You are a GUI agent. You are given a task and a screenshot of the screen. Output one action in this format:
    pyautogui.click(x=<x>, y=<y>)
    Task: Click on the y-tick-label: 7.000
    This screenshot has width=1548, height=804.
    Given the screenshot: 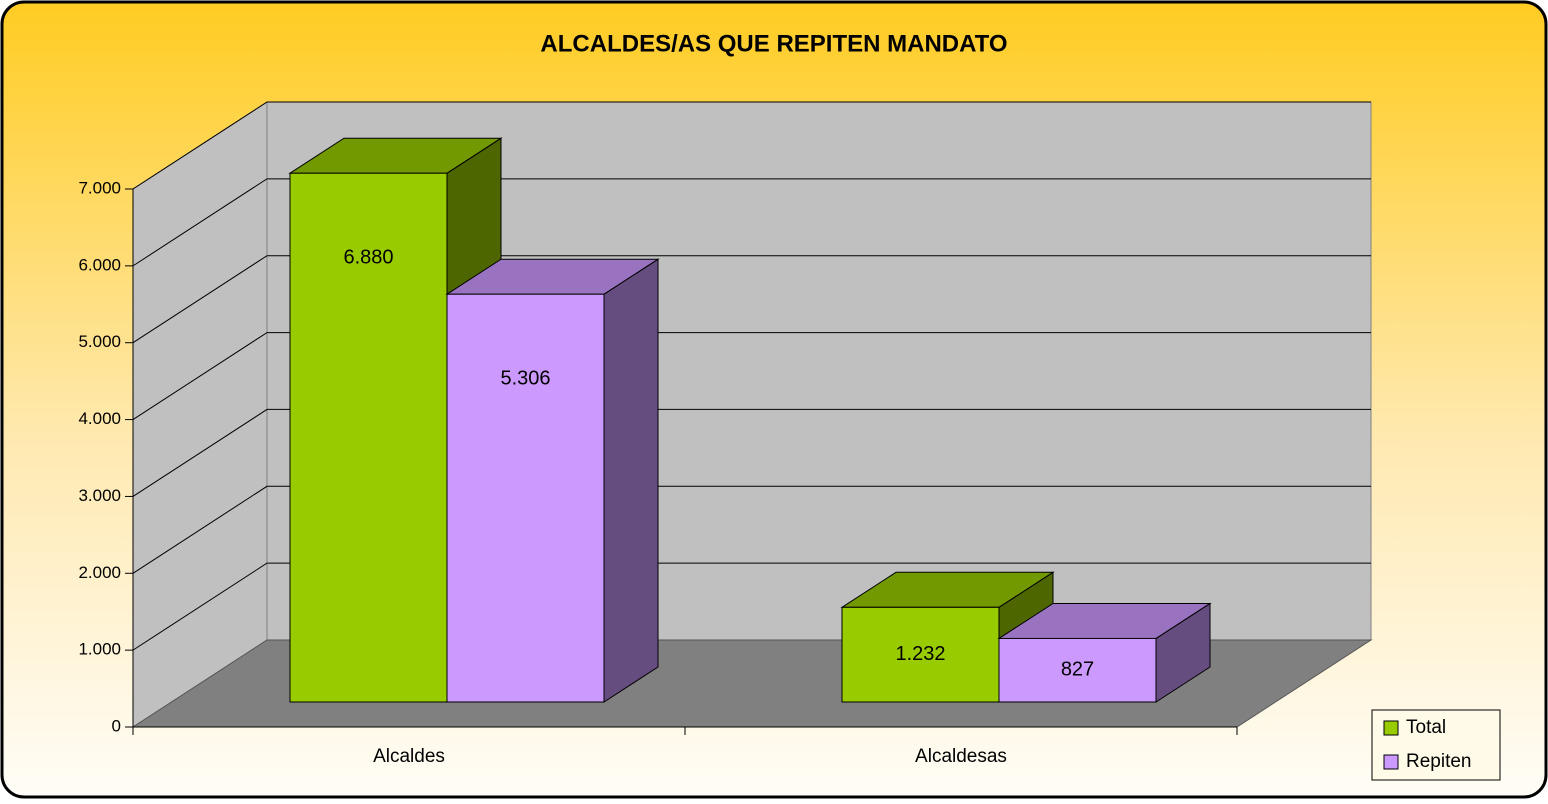 What is the action you would take?
    pyautogui.click(x=99, y=187)
    